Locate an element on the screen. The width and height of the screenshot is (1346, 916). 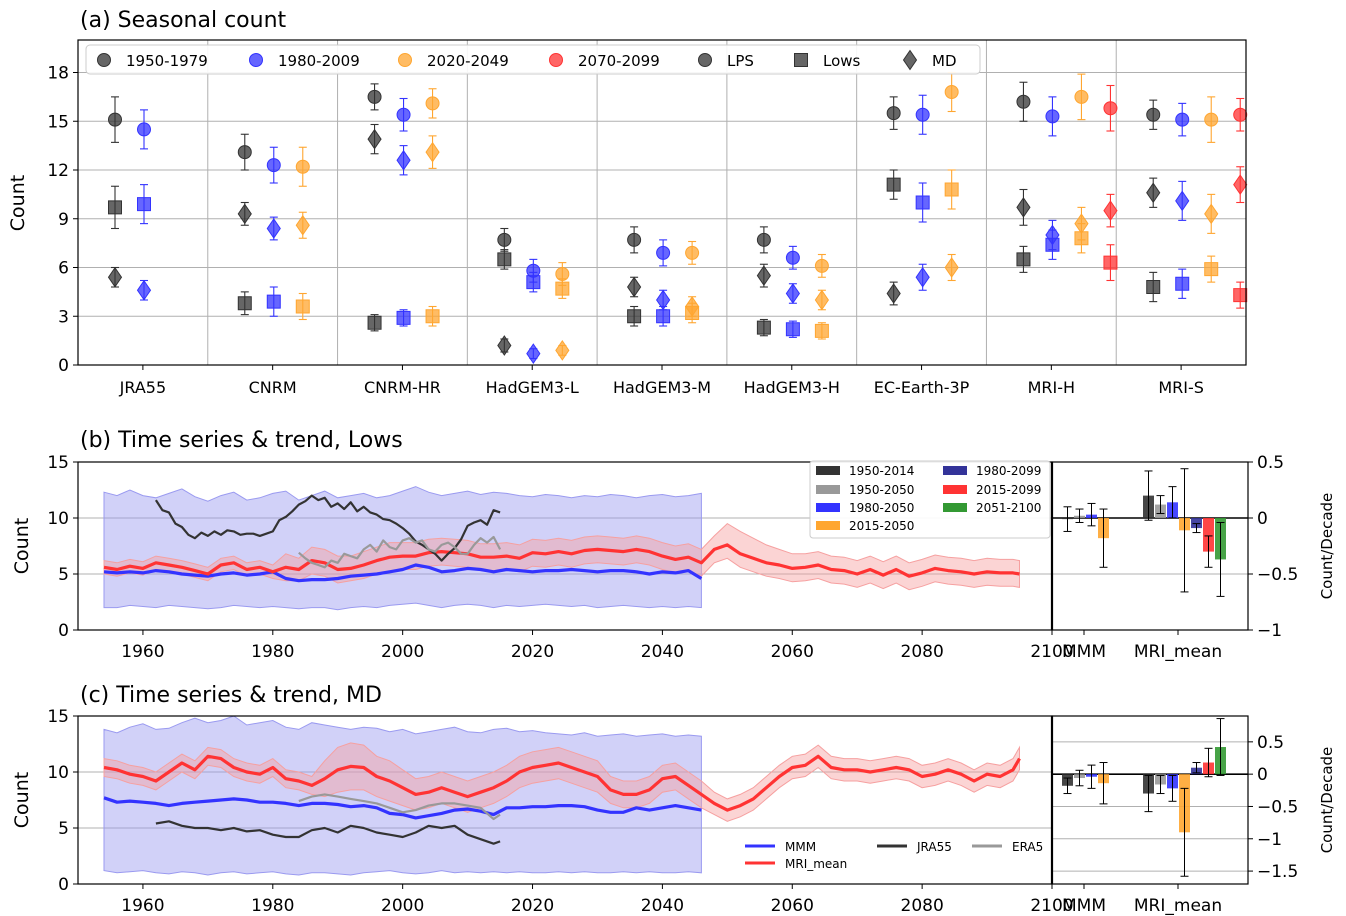
panel-c-trend-ylabel: Count/Decade is located at coordinates (1327, 800).